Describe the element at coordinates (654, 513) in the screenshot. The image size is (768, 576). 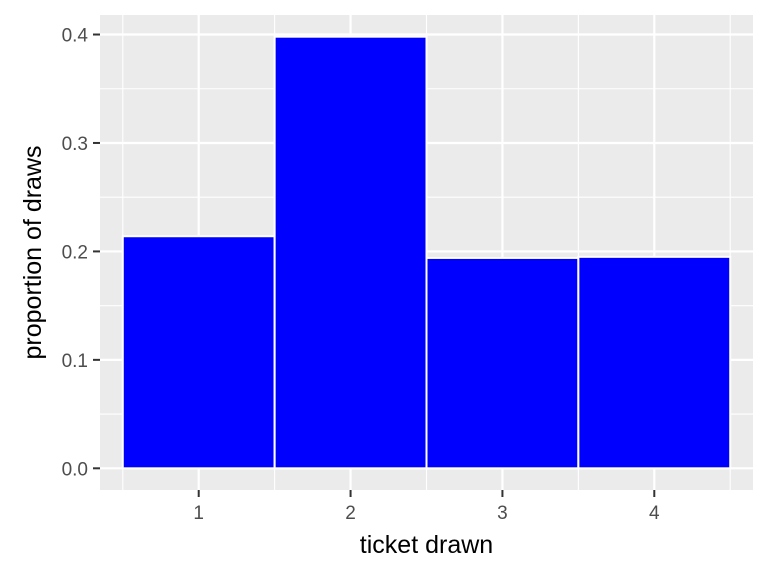
I see `x-tick-label: 4` at that location.